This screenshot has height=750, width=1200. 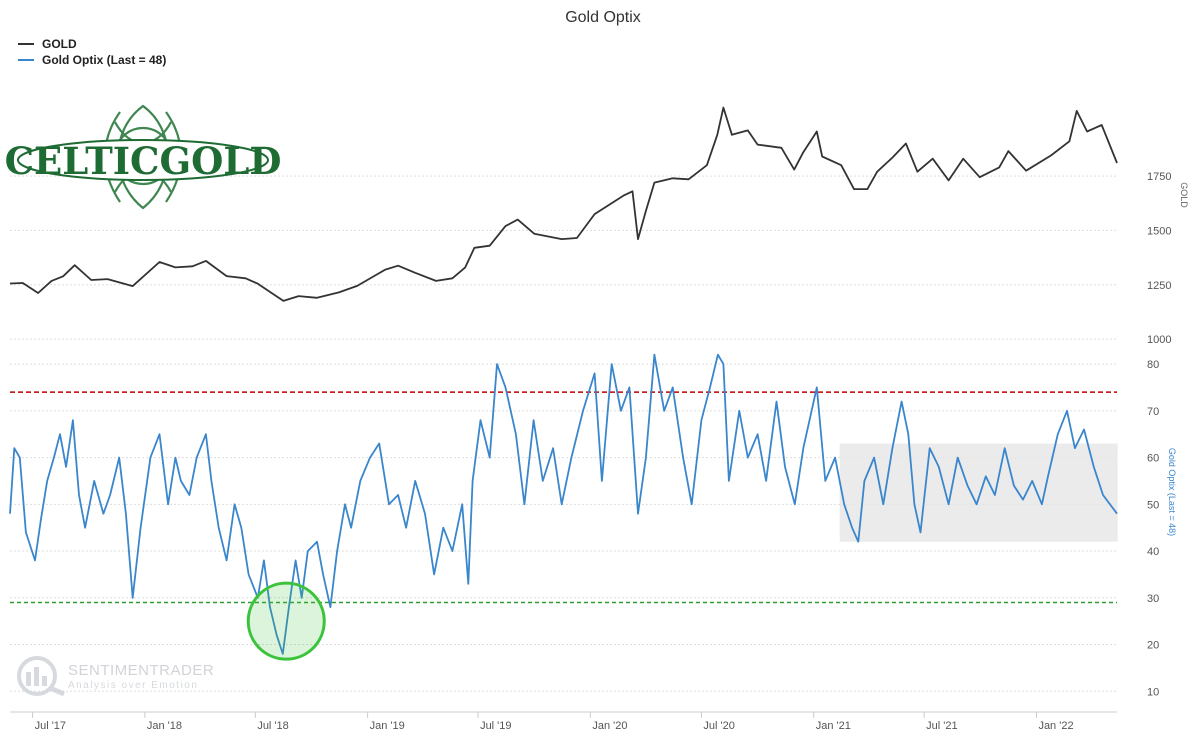 What do you see at coordinates (1159, 231) in the screenshot?
I see `gold-tick-label: 1500` at bounding box center [1159, 231].